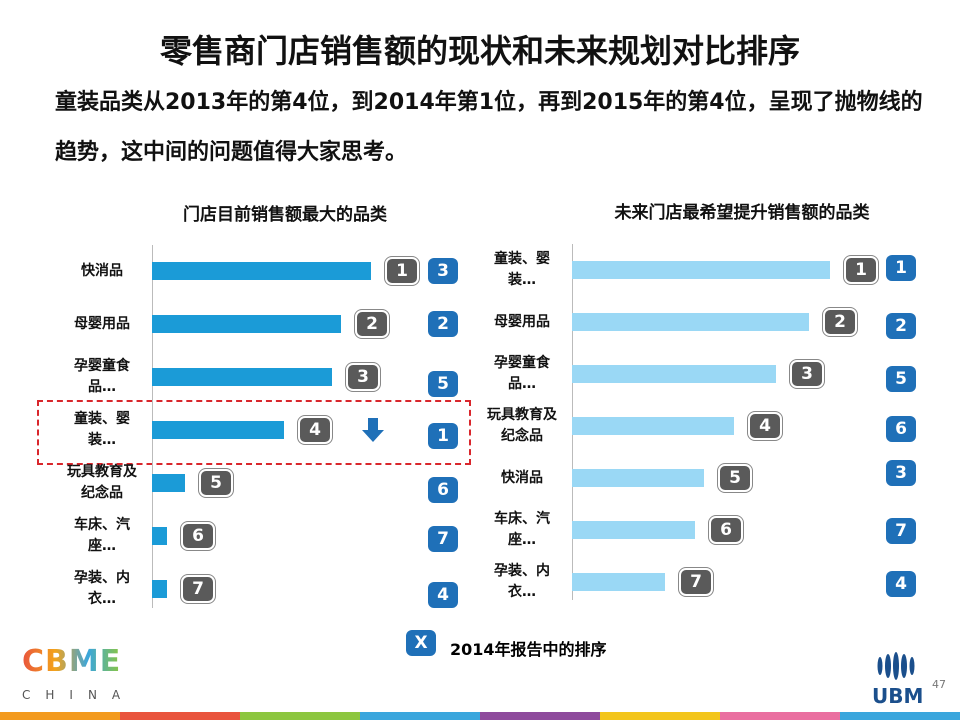 This screenshot has height=720, width=960. What do you see at coordinates (742, 213) in the screenshot?
I see `chart-title: 未来门店最希望提升销售额的品类` at bounding box center [742, 213].